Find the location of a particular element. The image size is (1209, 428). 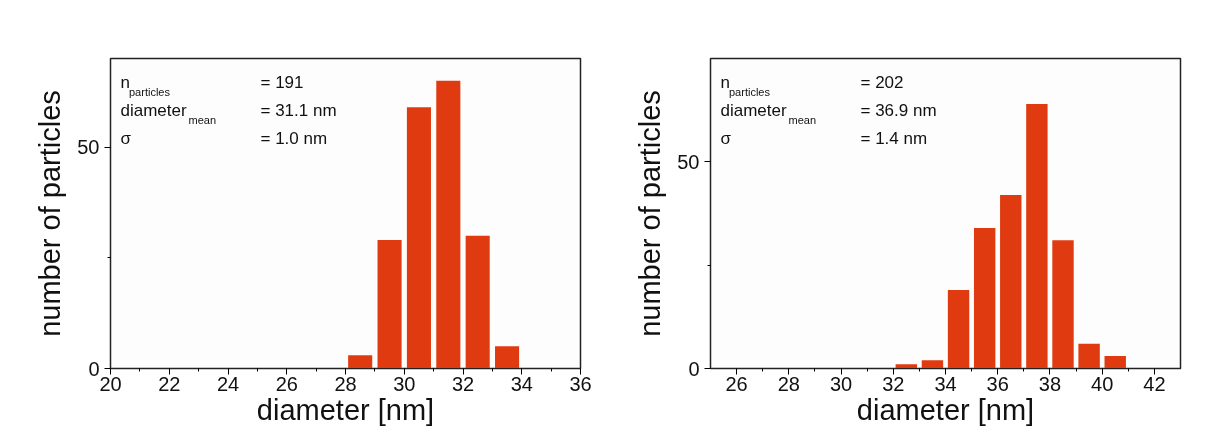

x-tick-label: 20 is located at coordinates (110, 383).